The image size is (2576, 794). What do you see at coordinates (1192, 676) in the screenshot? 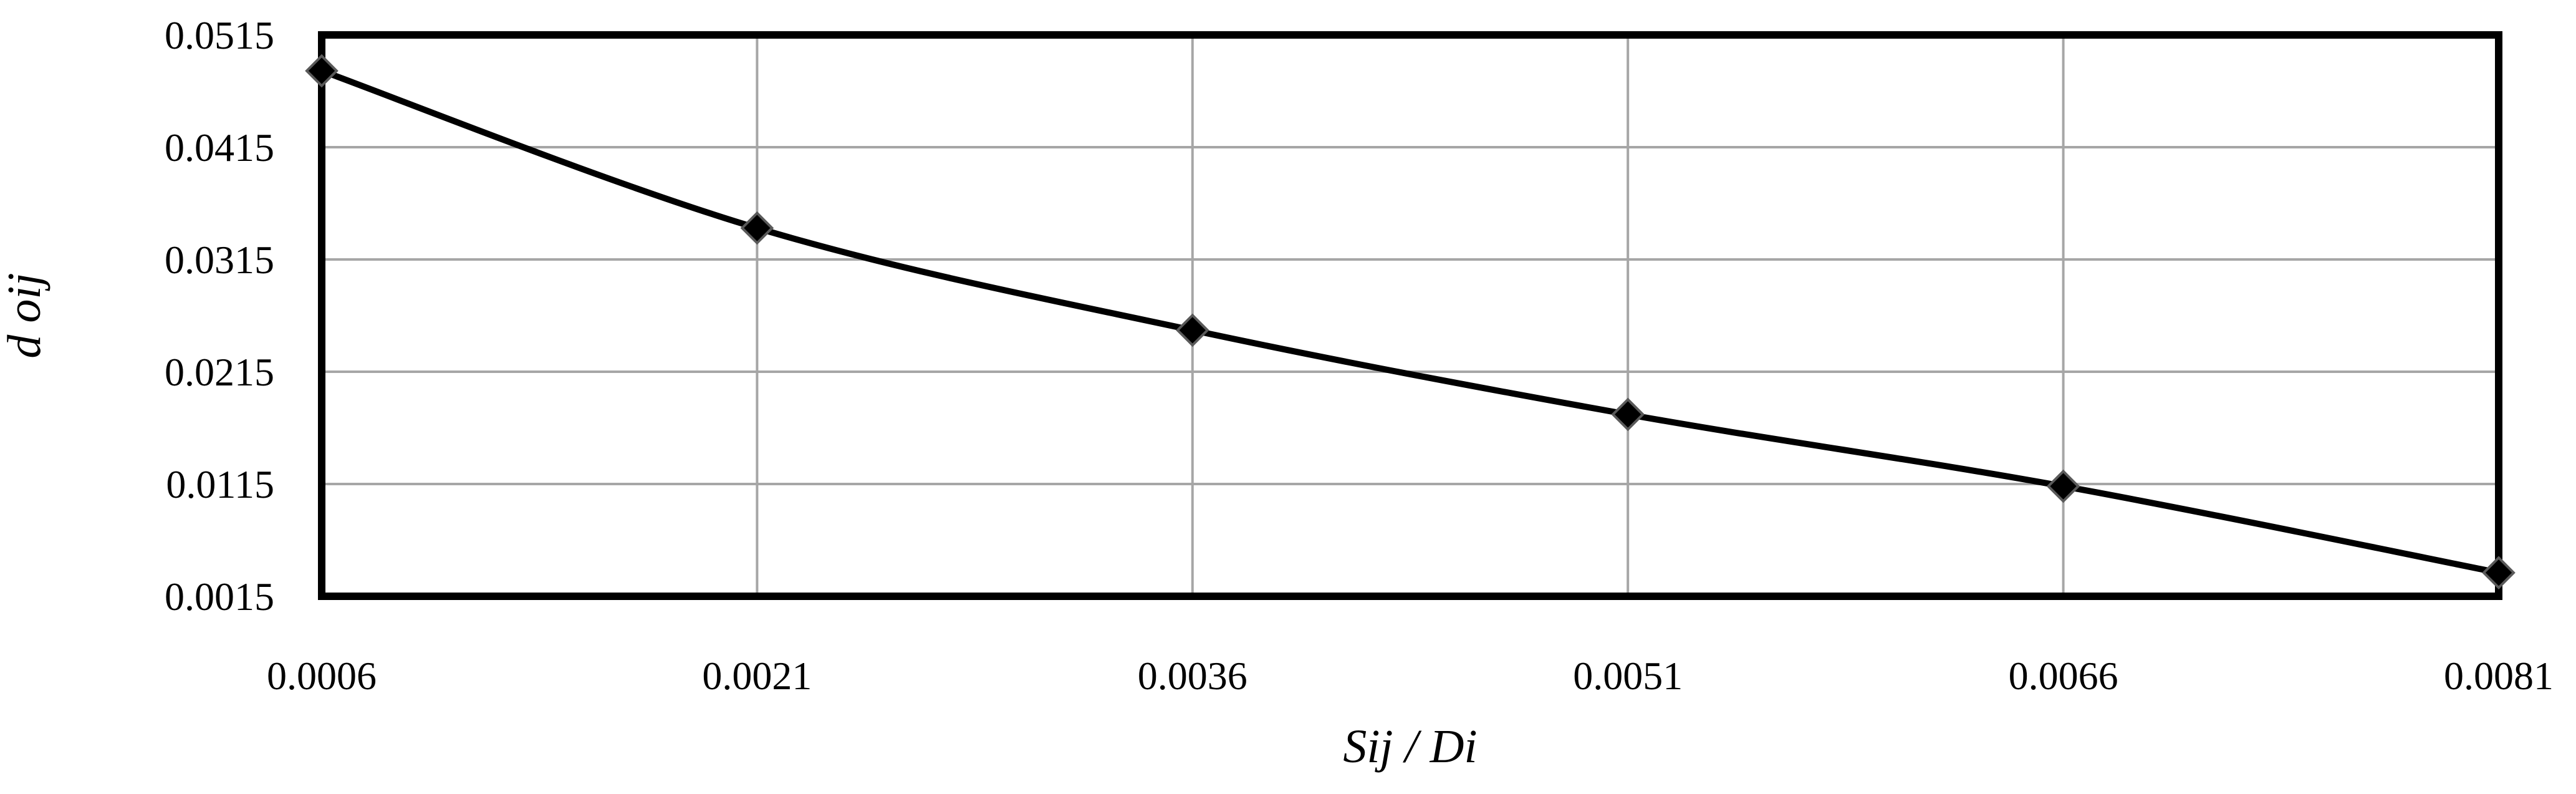
I see `x-tick-label: 0.0036` at bounding box center [1192, 676].